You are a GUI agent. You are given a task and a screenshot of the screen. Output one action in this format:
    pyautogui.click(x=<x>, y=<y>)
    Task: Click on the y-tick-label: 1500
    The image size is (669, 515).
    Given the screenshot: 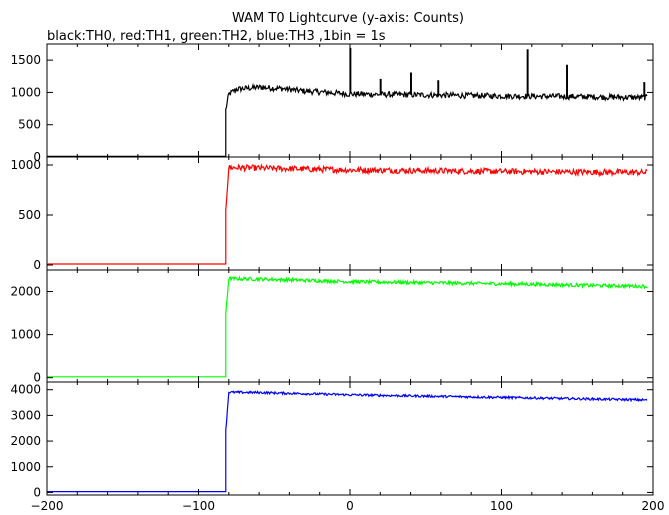 What is the action you would take?
    pyautogui.click(x=25, y=60)
    